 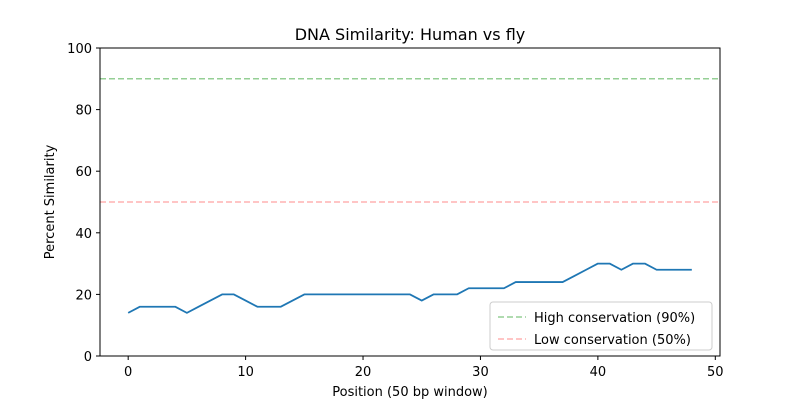 What do you see at coordinates (50, 201) in the screenshot?
I see `y-axis-label: Percent Similarity` at bounding box center [50, 201].